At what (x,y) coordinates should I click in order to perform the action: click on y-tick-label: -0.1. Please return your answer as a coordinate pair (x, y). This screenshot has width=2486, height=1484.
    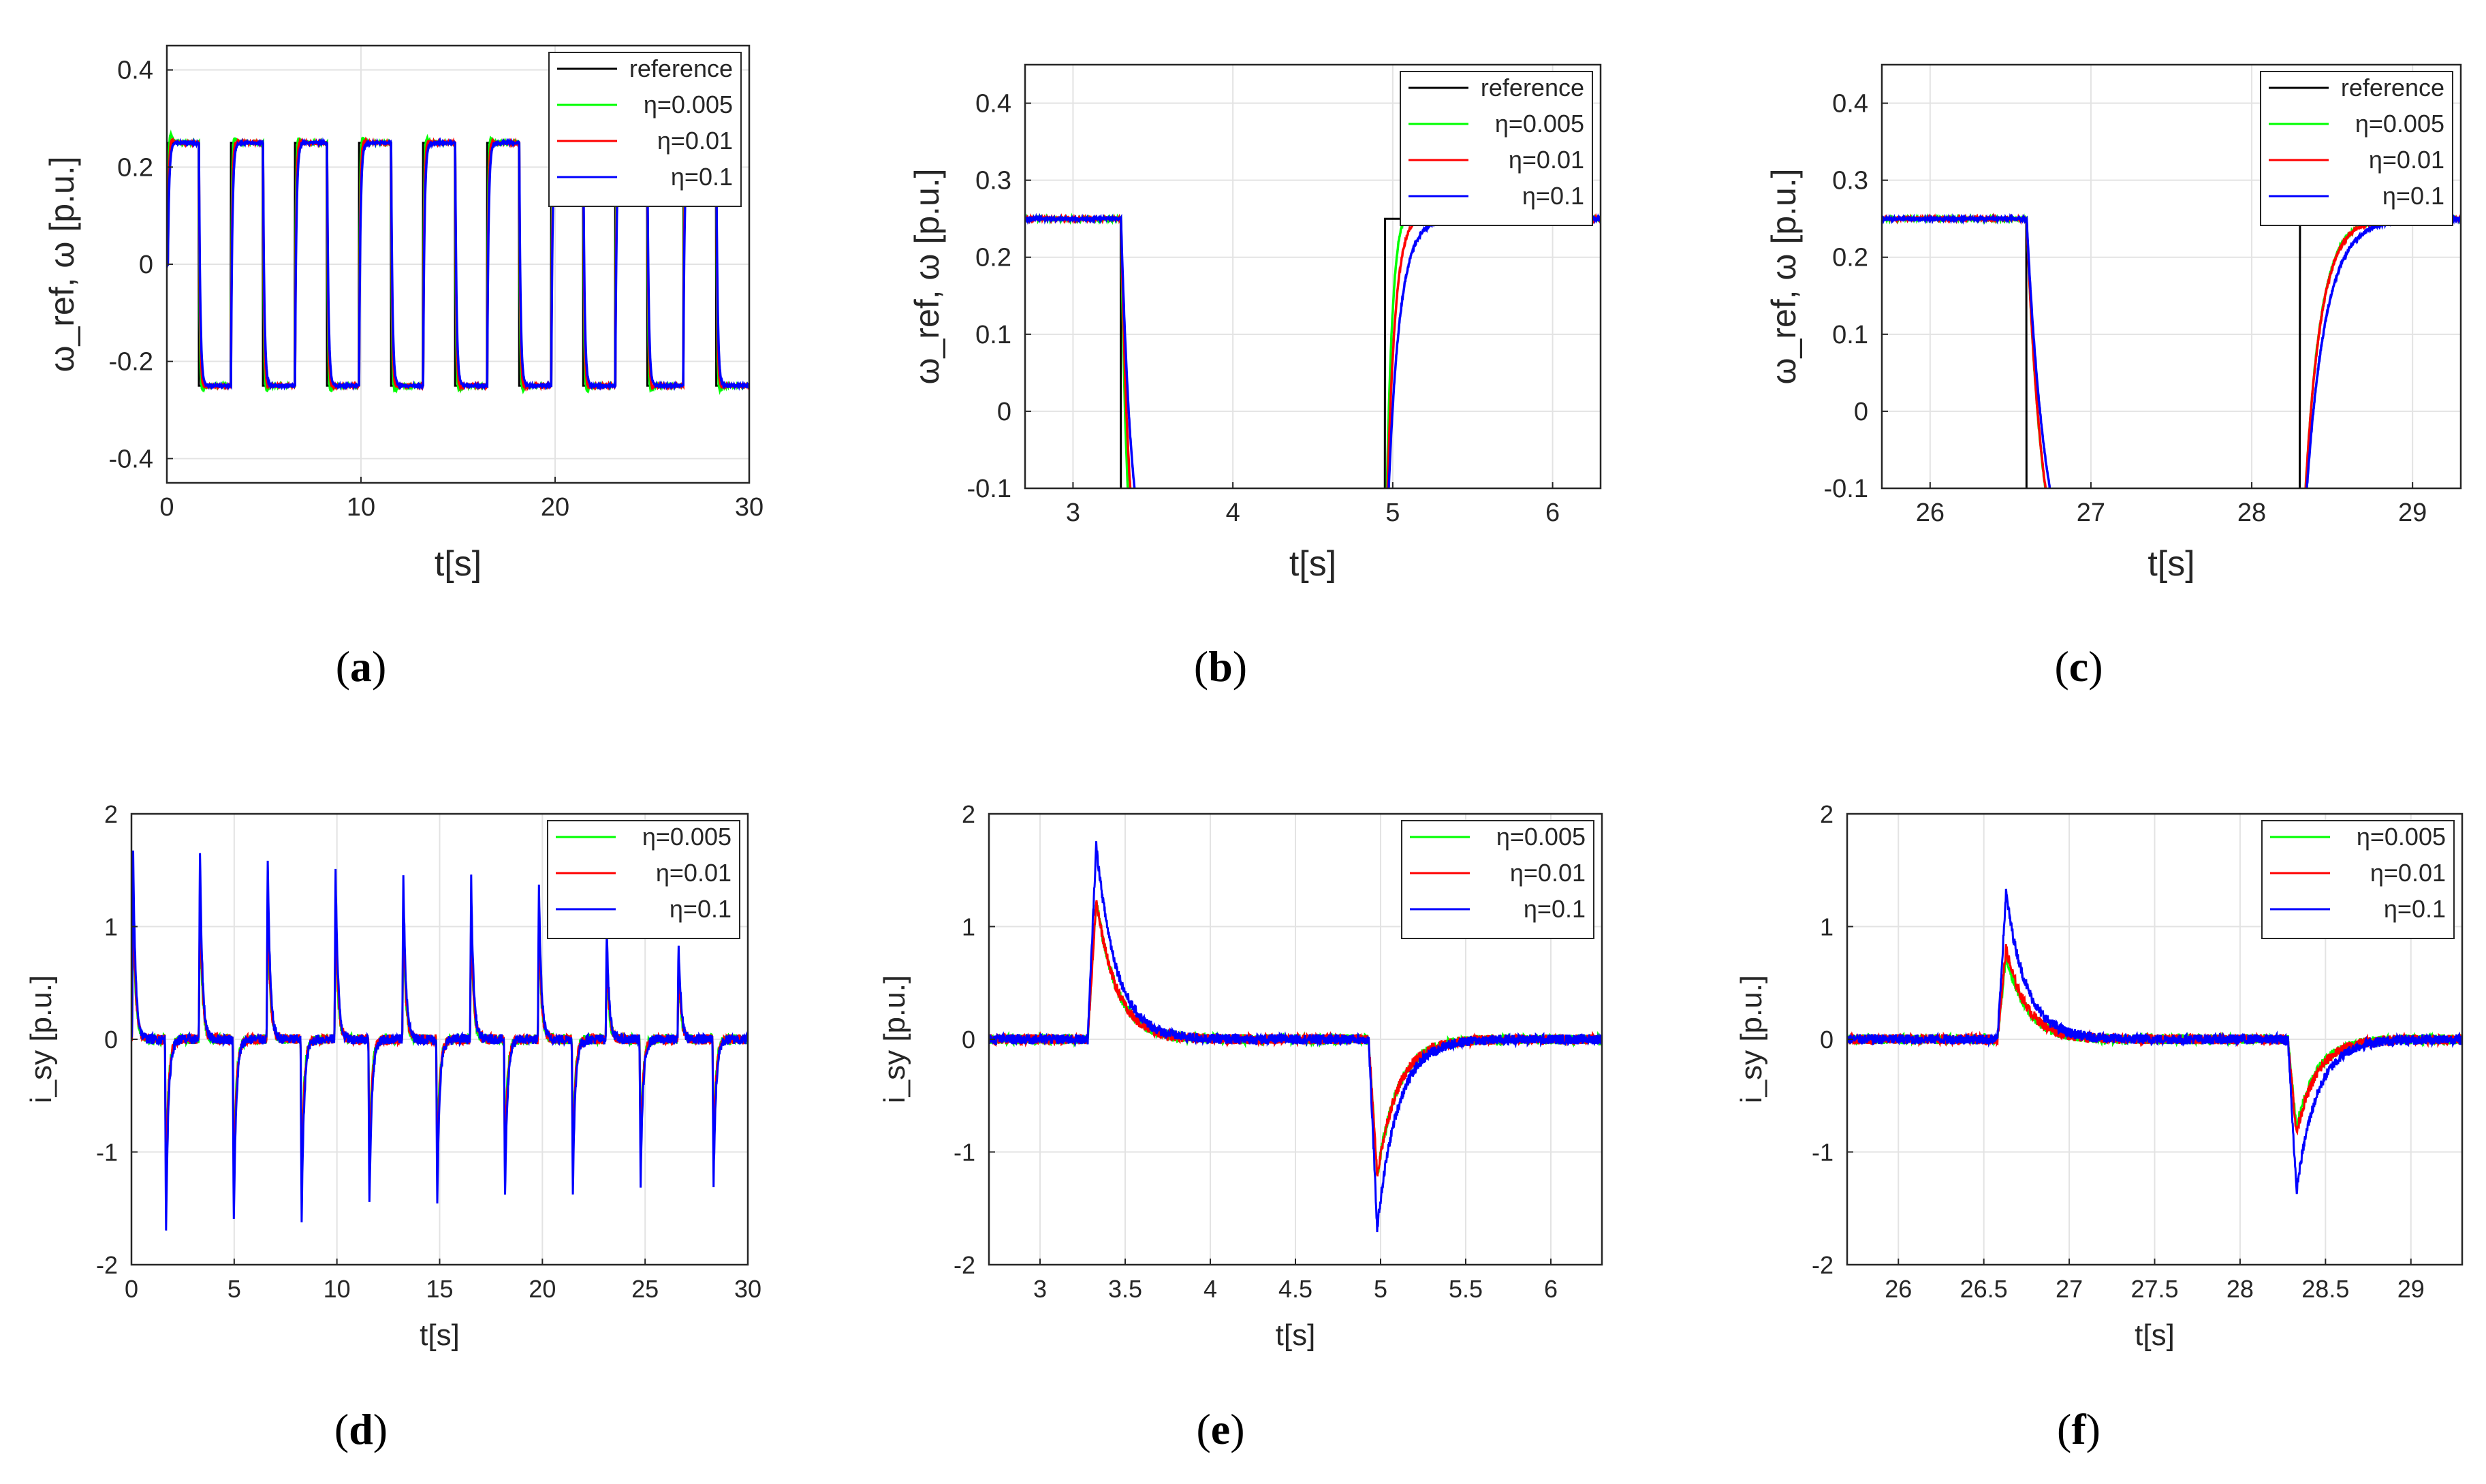
    Looking at the image, I should click on (1846, 489).